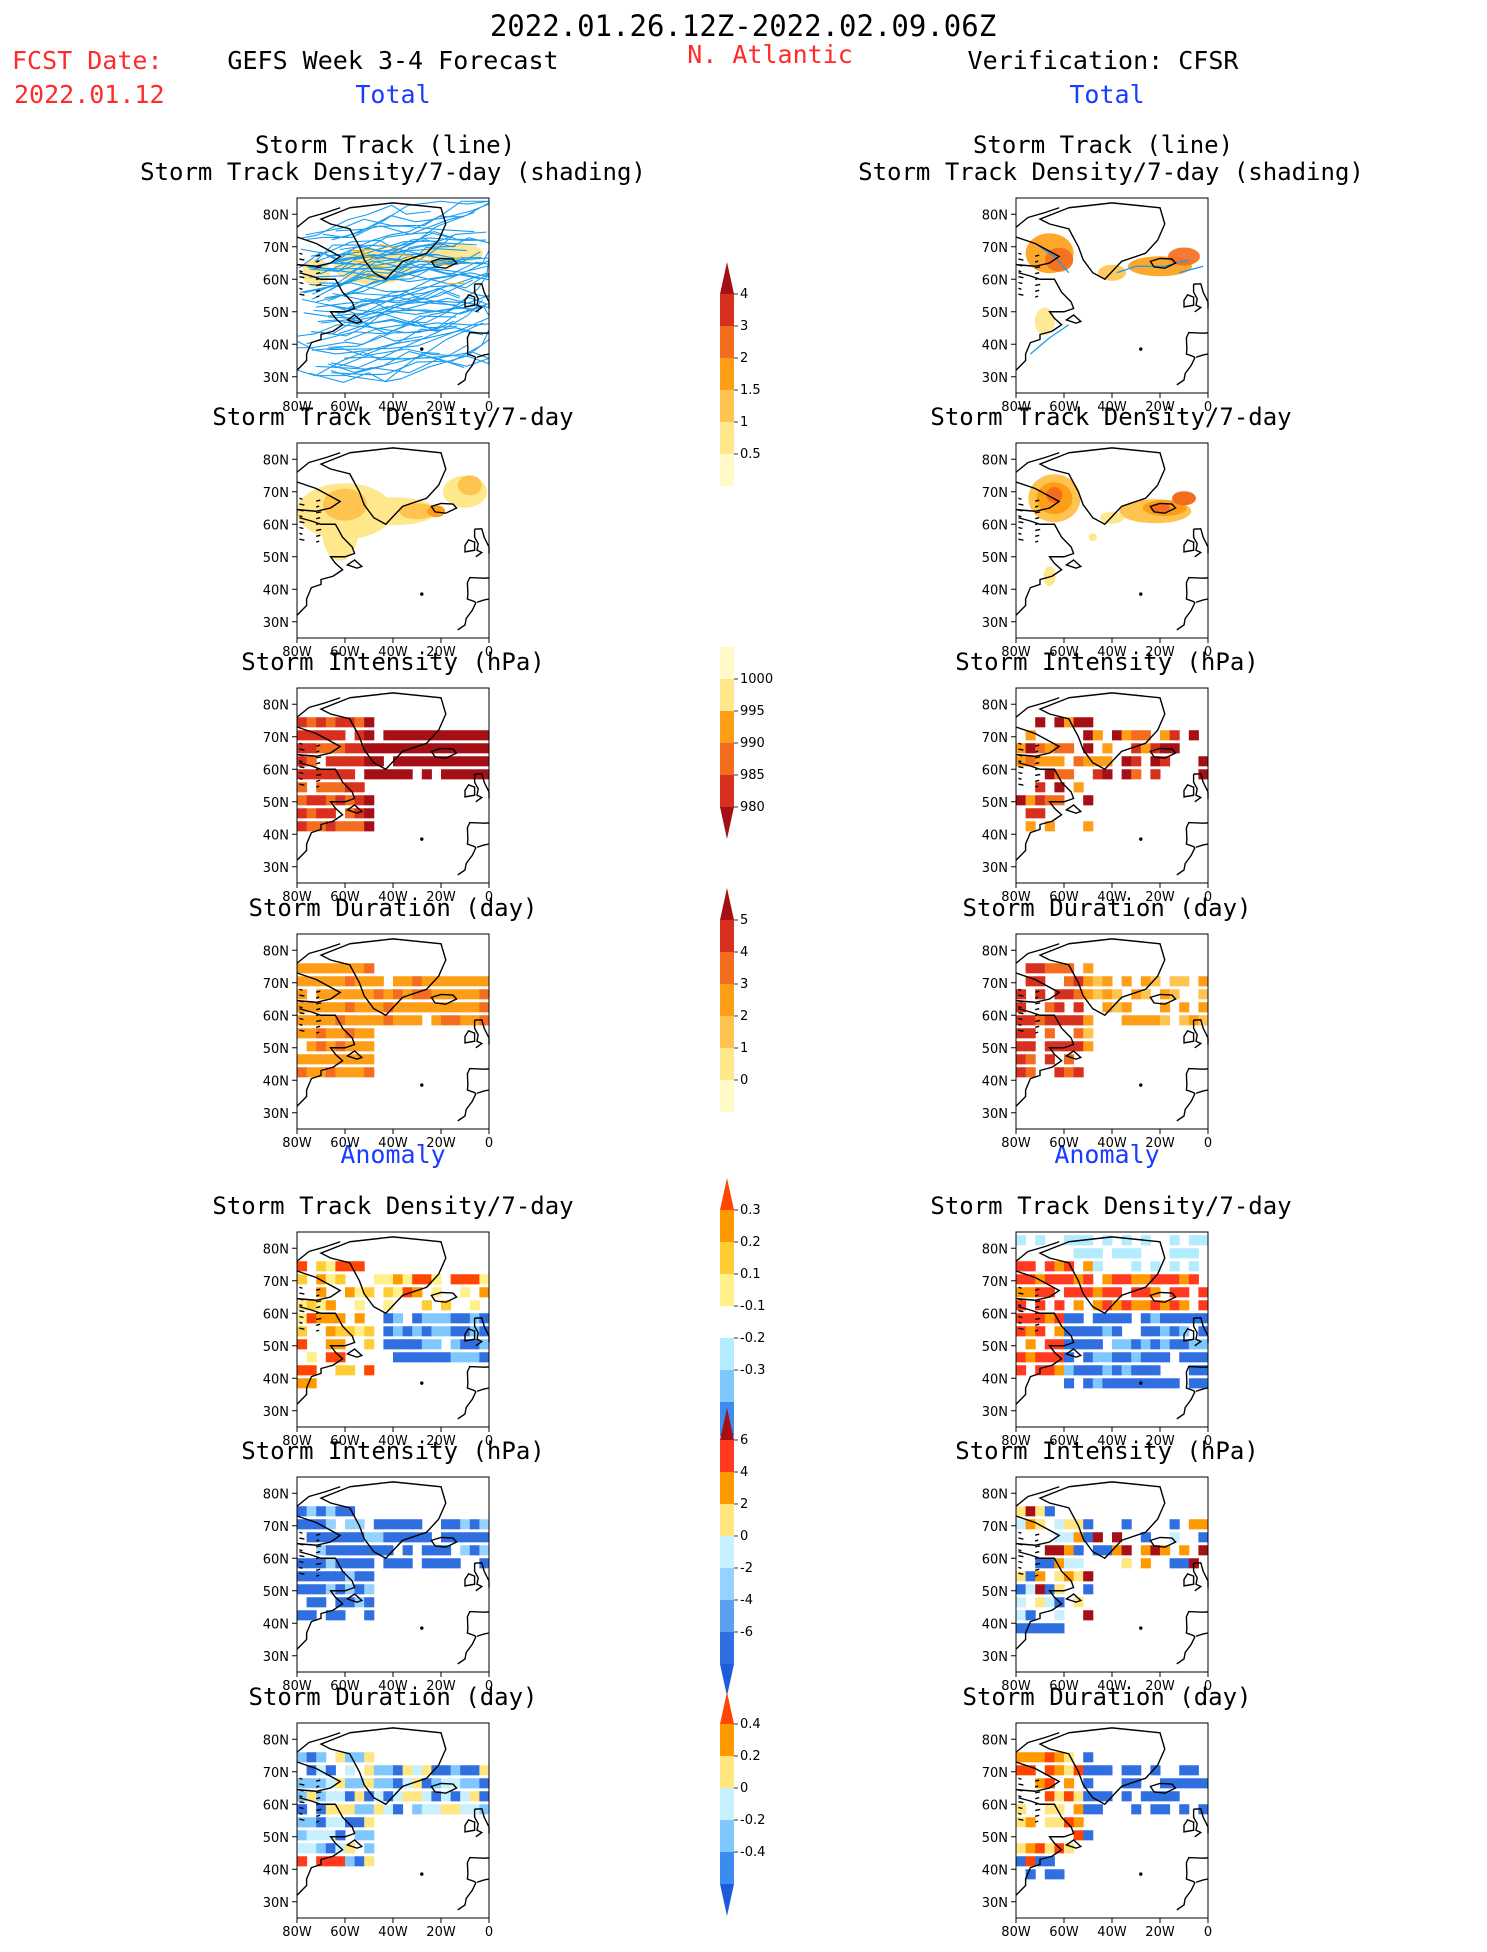 The image size is (1487, 1952). I want to click on map-left-intensity: 80N 70N 60N 50N 40N 30N 80W 60W 40W 20W 0, so click(375, 802).